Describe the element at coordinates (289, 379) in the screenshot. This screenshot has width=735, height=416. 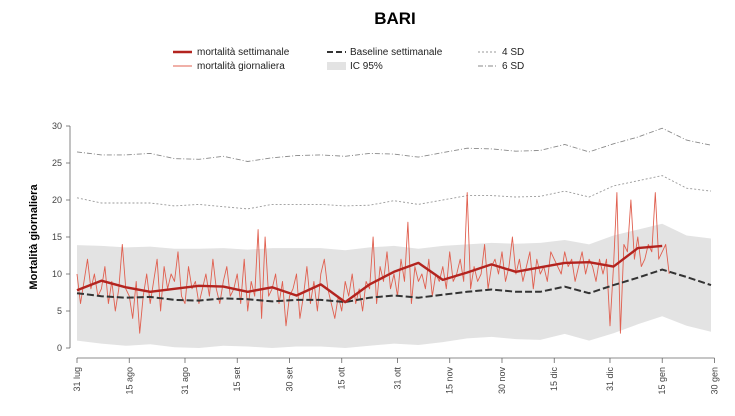
I see `x-tick-label-4: 30 set` at that location.